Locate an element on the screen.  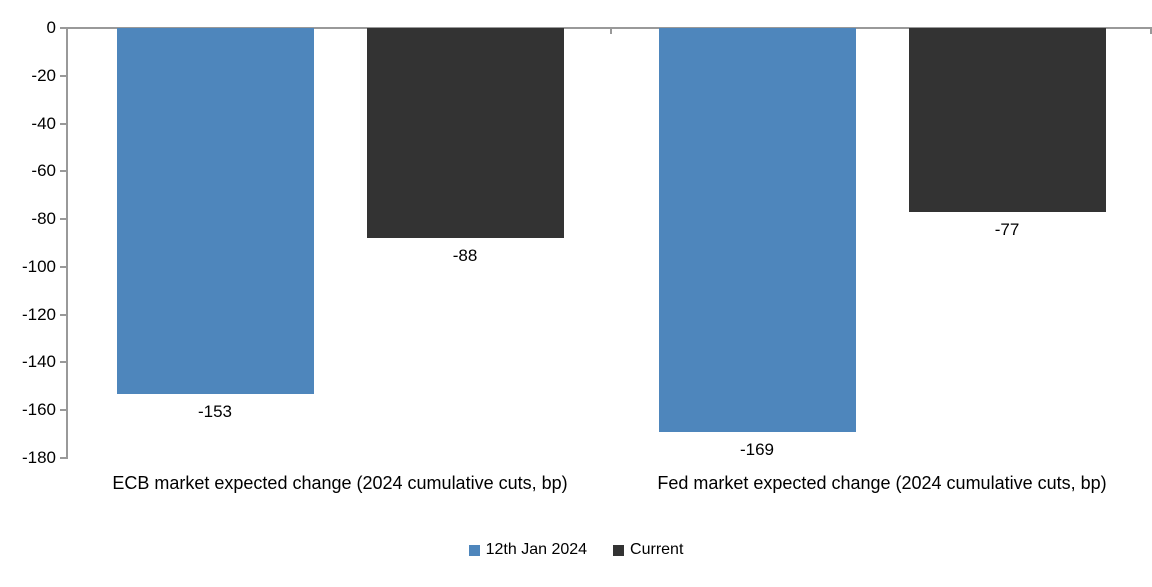
bar-data-label: -153 is located at coordinates (215, 411).